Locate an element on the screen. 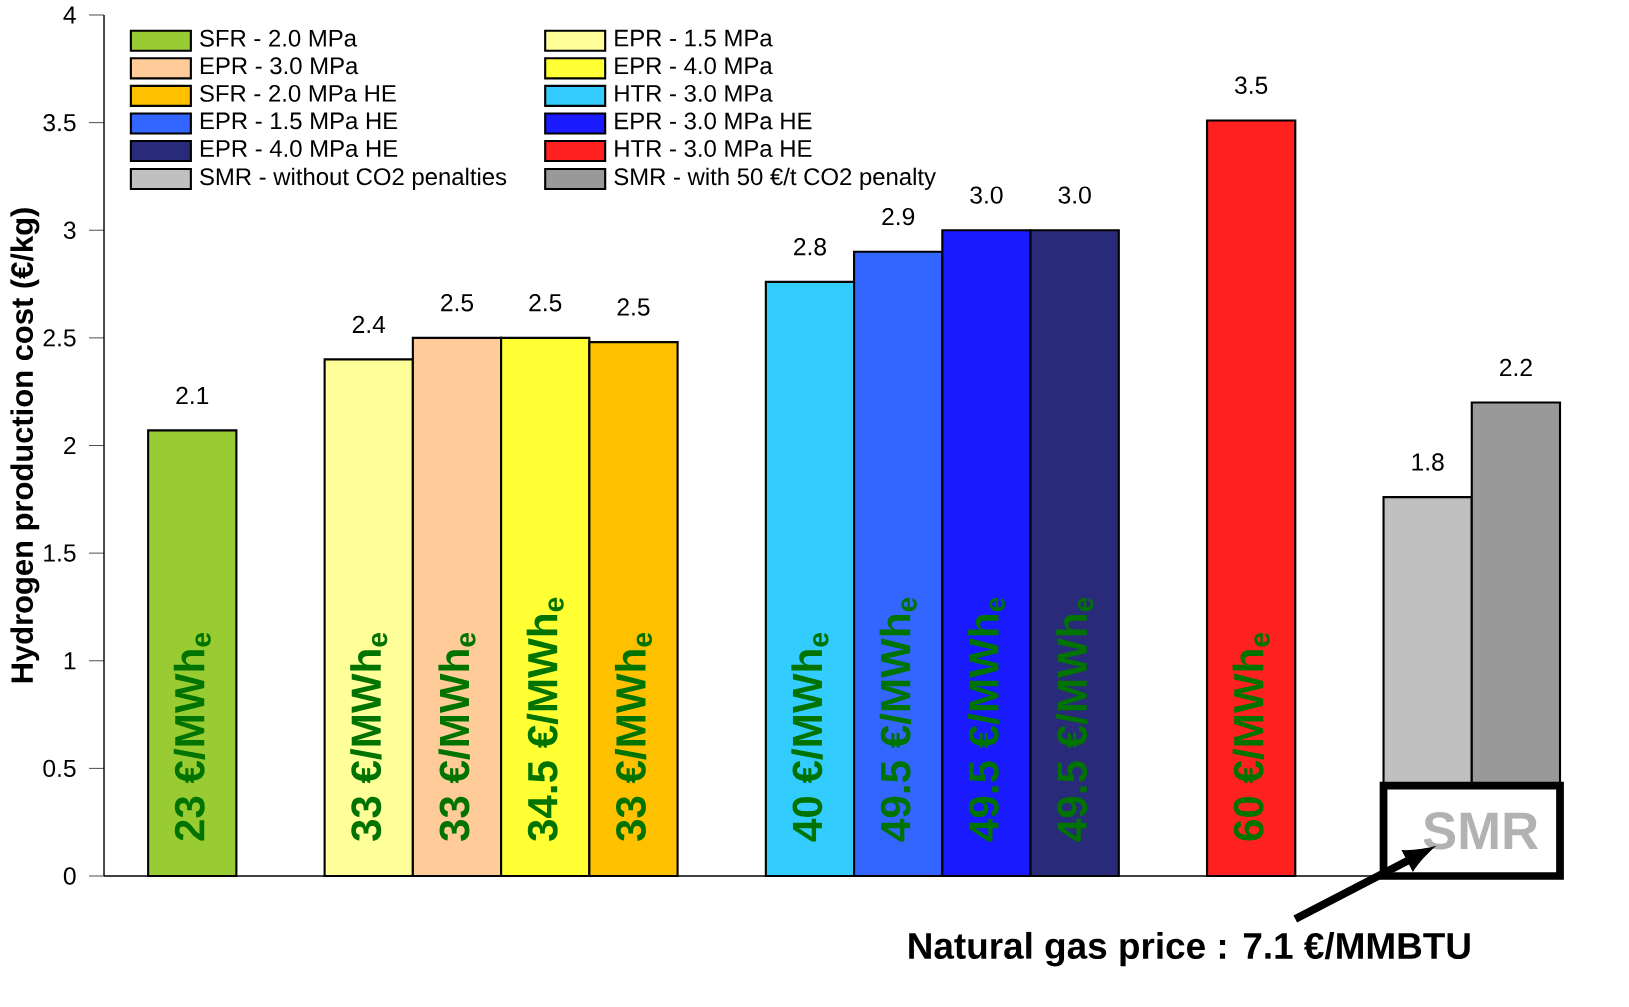 This screenshot has height=1007, width=1629. legend-label: EPR - 3.0 MPa HE is located at coordinates (713, 121).